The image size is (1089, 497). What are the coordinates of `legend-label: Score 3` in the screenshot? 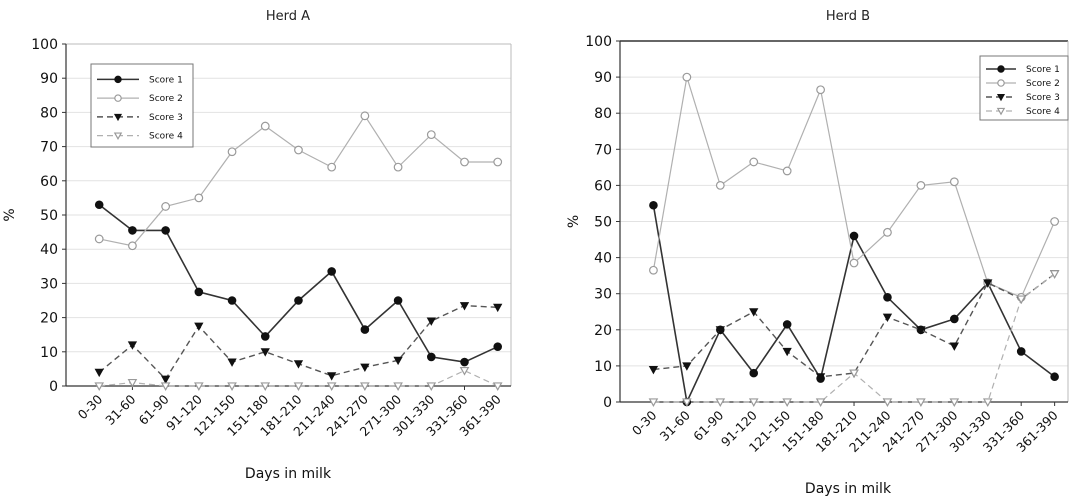 It's located at (1043, 98).